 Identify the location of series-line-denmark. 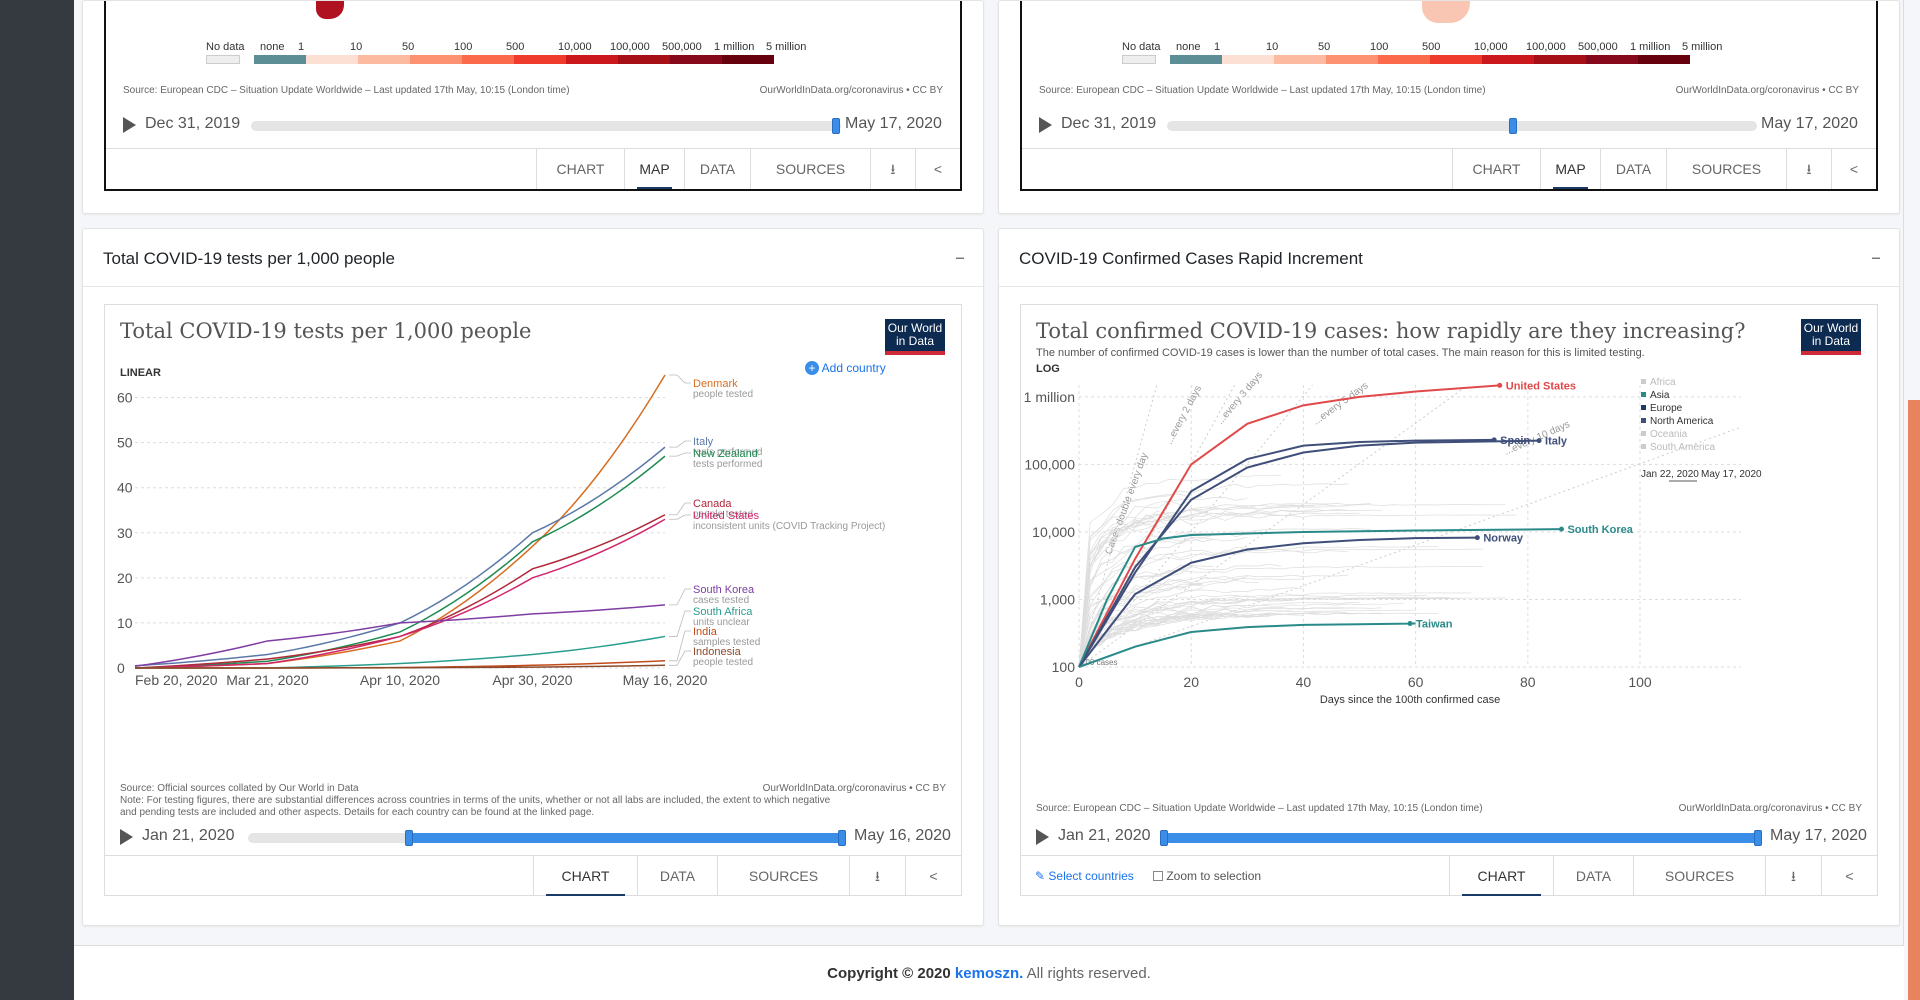
(400, 521).